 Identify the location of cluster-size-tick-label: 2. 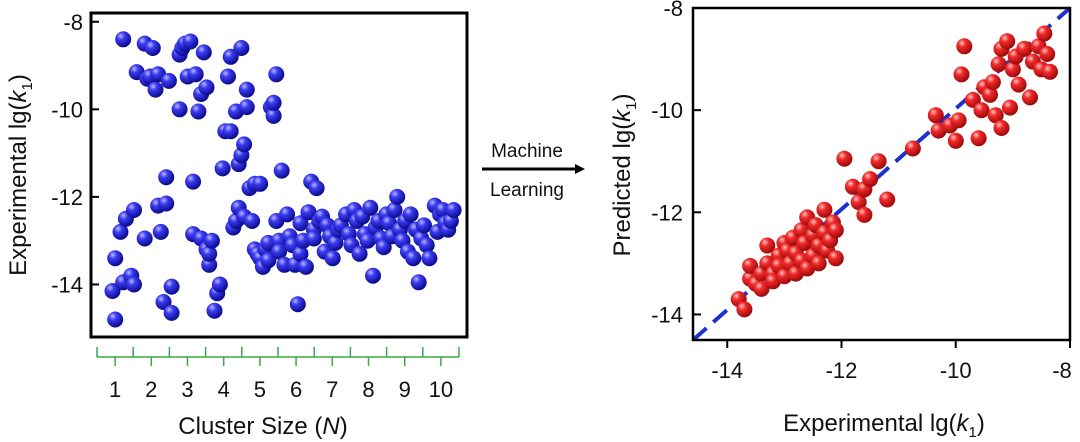
(151, 389).